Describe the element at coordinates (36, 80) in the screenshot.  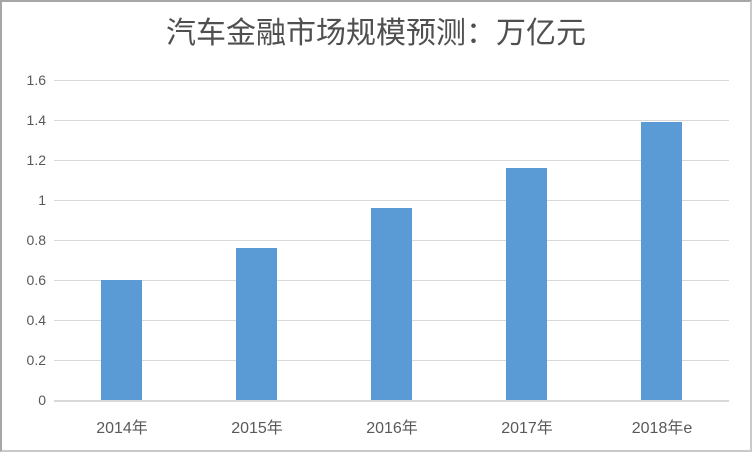
I see `y-axis-tick-label: 1.6` at that location.